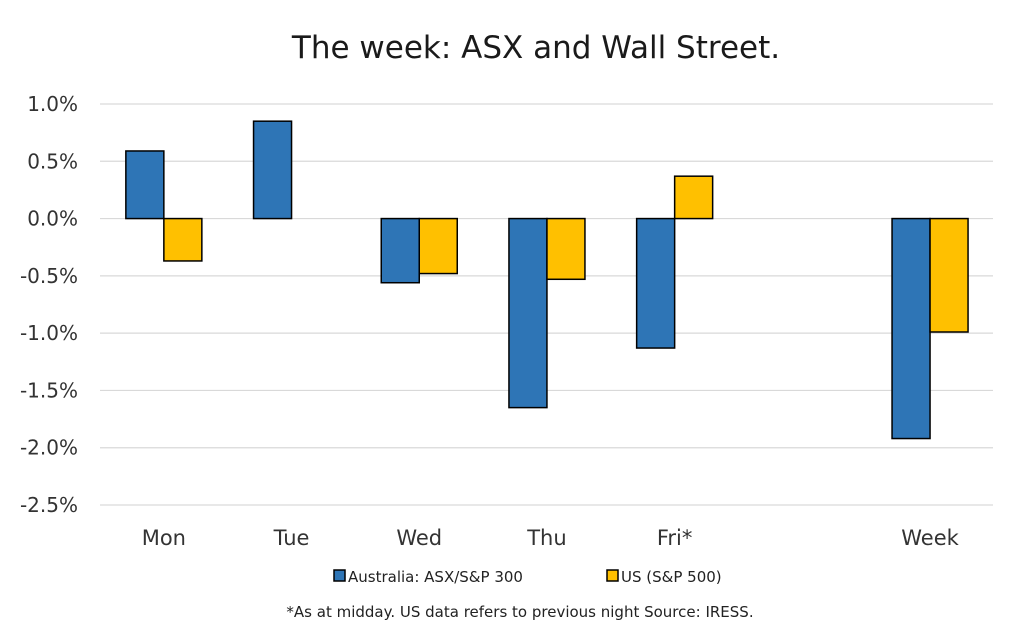 This screenshot has height=635, width=1024. What do you see at coordinates (49, 448) in the screenshot?
I see `y-tick-label: -2.0%` at bounding box center [49, 448].